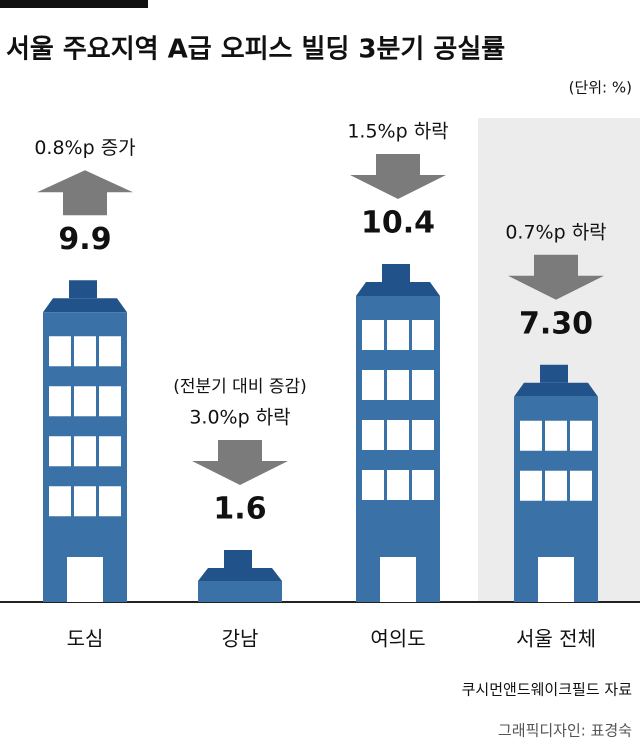  What do you see at coordinates (556, 323) in the screenshot?
I see `value-label: 7.30` at bounding box center [556, 323].